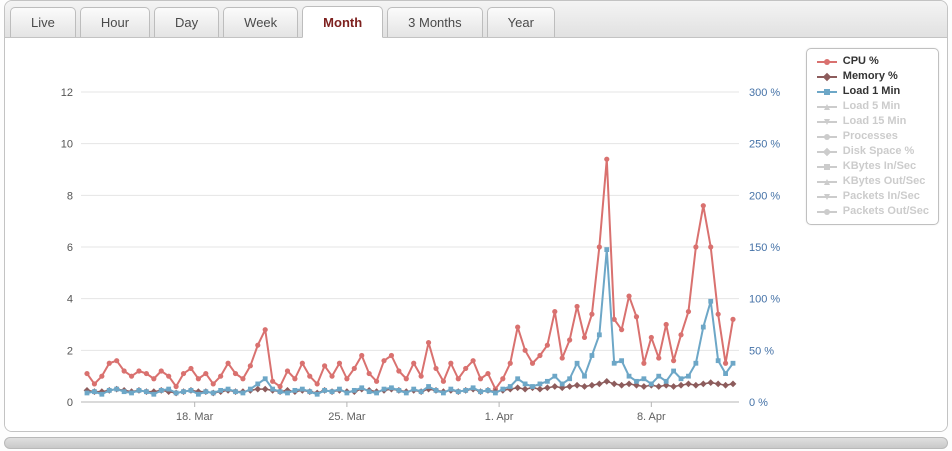 The image size is (952, 451). What do you see at coordinates (884, 181) in the screenshot?
I see `legend-label: KBytes Out/Sec` at bounding box center [884, 181].